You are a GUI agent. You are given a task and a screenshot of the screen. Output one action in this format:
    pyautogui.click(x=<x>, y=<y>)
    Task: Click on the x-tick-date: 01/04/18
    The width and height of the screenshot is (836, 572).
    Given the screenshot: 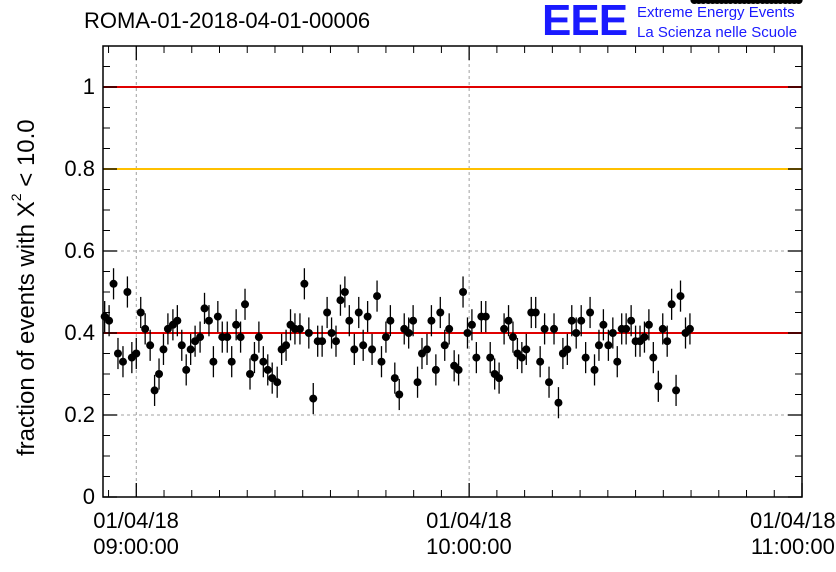 What is the action you would take?
    pyautogui.click(x=469, y=520)
    